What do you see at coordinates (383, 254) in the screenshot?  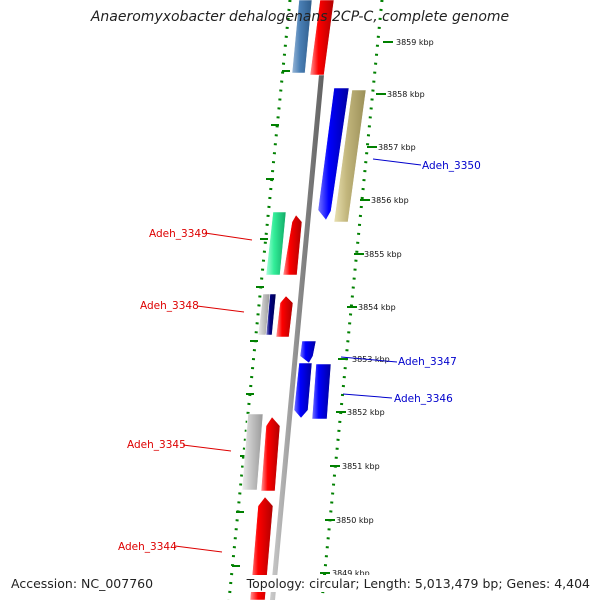 I see `tick-label-3855: 3855 kbp` at bounding box center [383, 254].